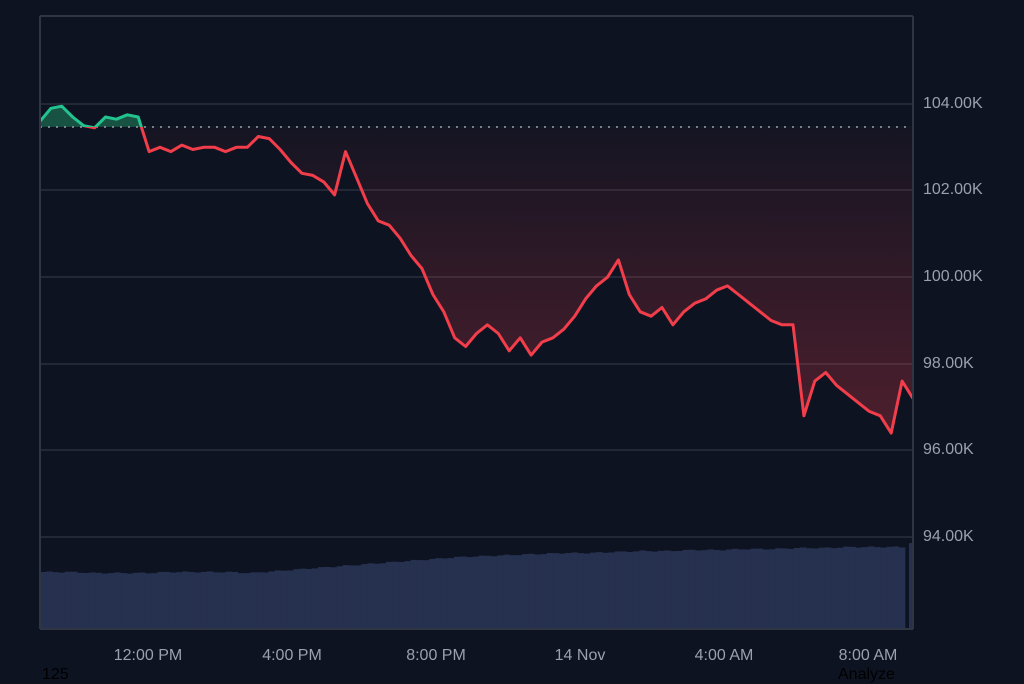 Image resolution: width=1024 pixels, height=684 pixels. I want to click on x-axis-label: 8:00 PM, so click(436, 655).